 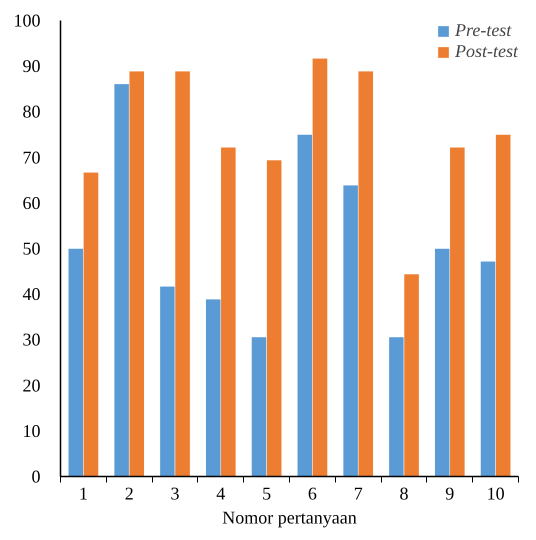 What do you see at coordinates (289, 518) in the screenshot?
I see `x-axis-title: Nomor pertanyaan` at bounding box center [289, 518].